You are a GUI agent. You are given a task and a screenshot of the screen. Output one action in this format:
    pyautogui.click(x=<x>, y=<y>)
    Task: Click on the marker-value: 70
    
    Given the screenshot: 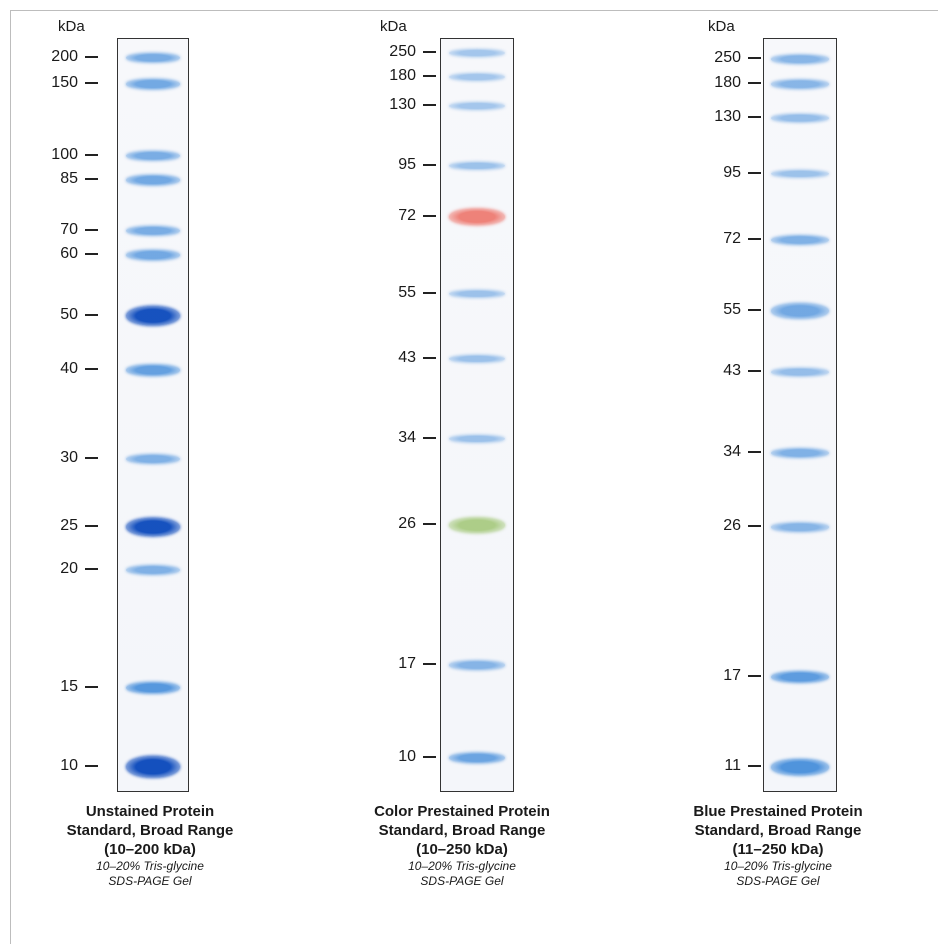 What is the action you would take?
    pyautogui.click(x=69, y=229)
    